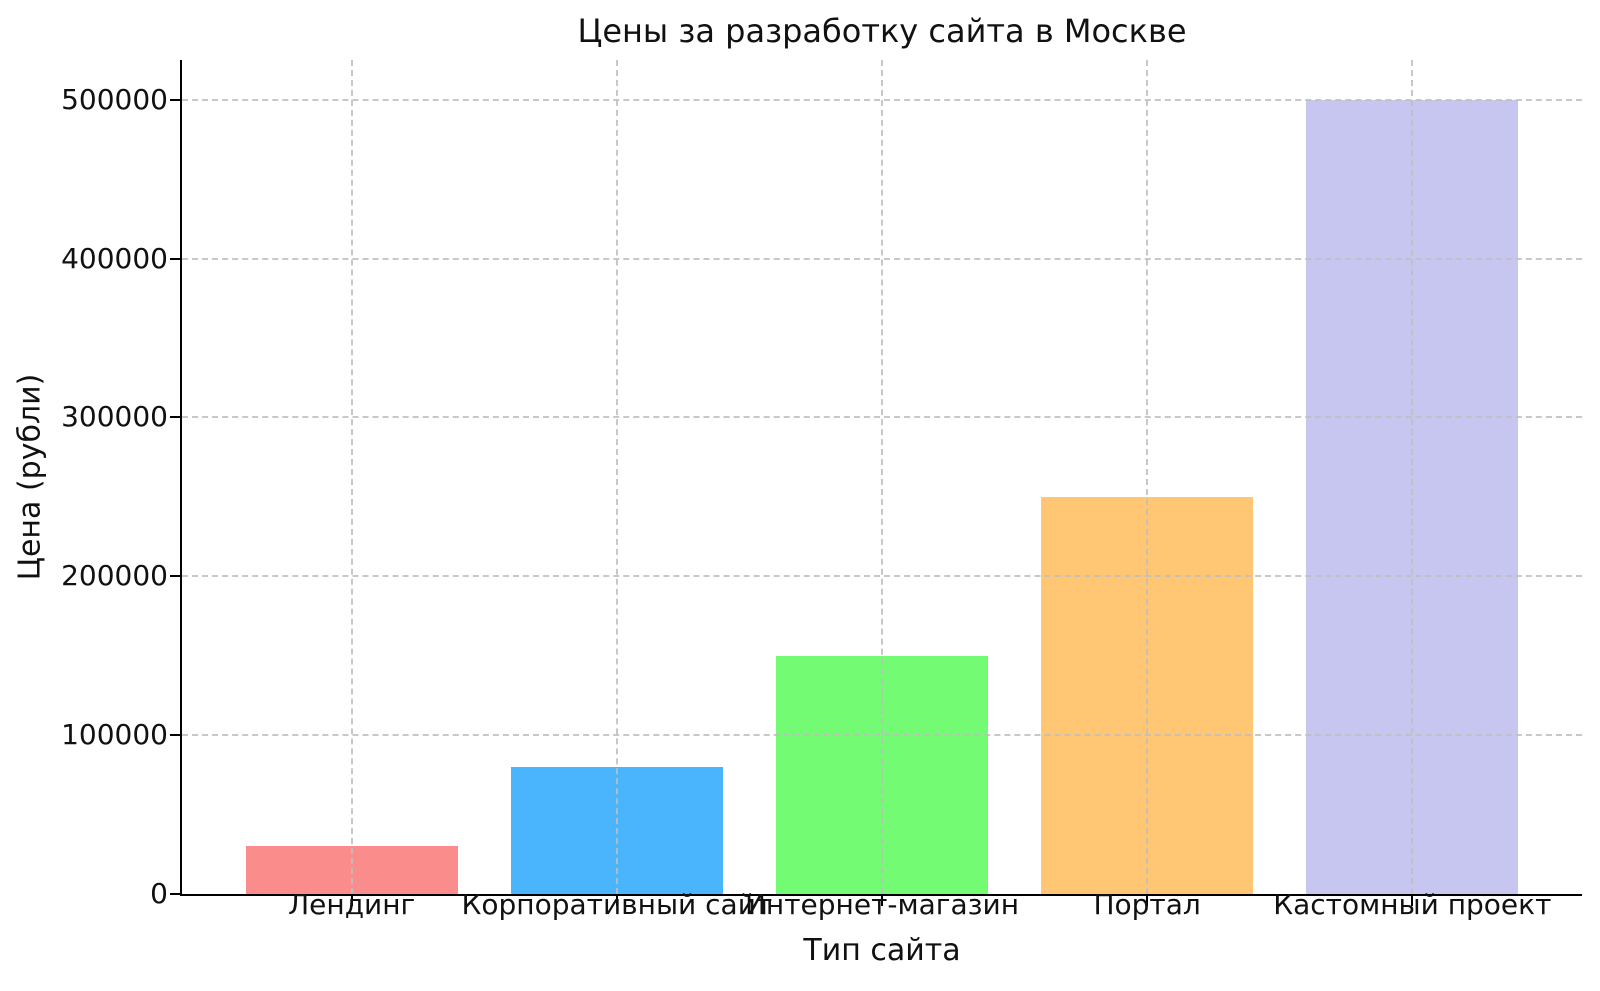 Image resolution: width=1600 pixels, height=991 pixels. What do you see at coordinates (881, 895) in the screenshot?
I see `x-axis-spine` at bounding box center [881, 895].